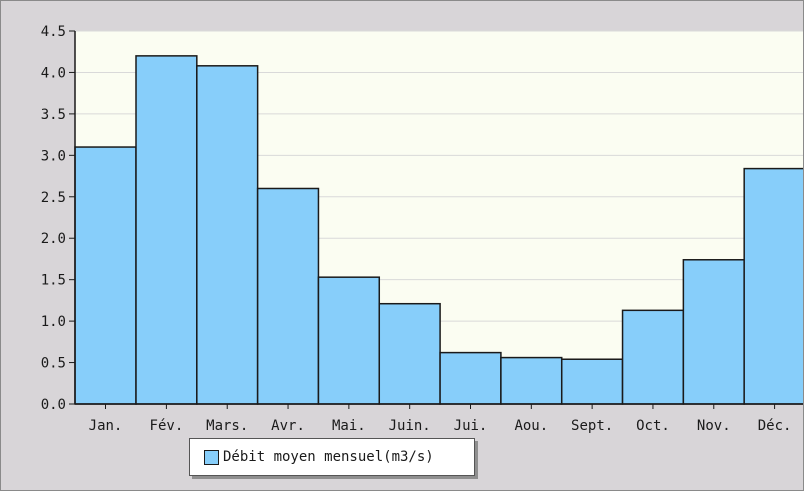  I want to click on y-tick-label: 0.5, so click(53, 364).